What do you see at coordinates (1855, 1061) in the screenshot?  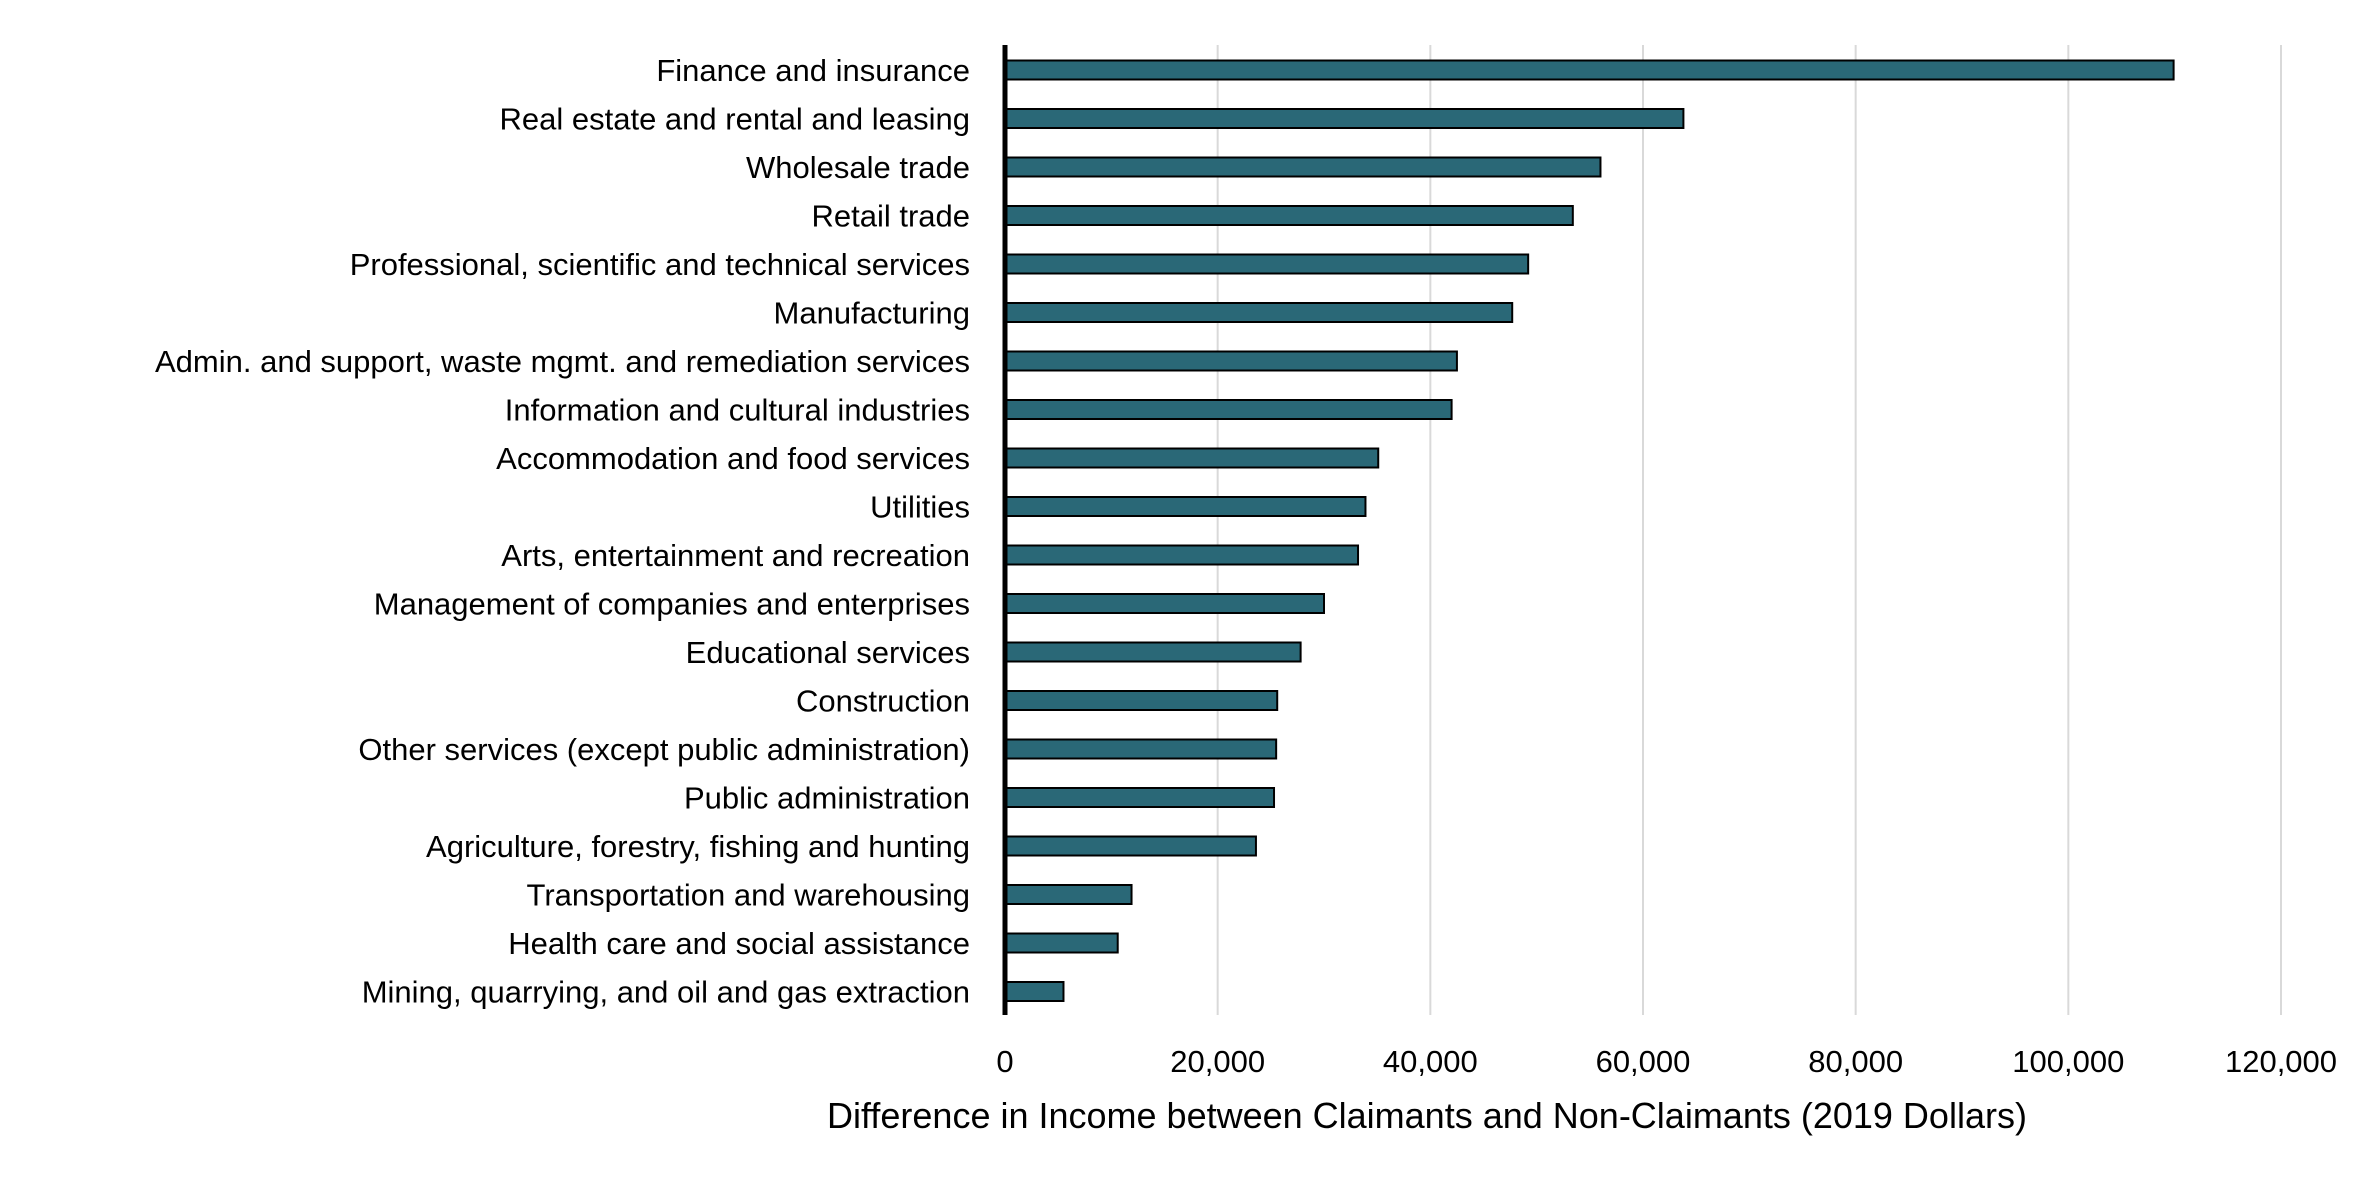 I see `x-tick-label: 80,000` at bounding box center [1855, 1061].